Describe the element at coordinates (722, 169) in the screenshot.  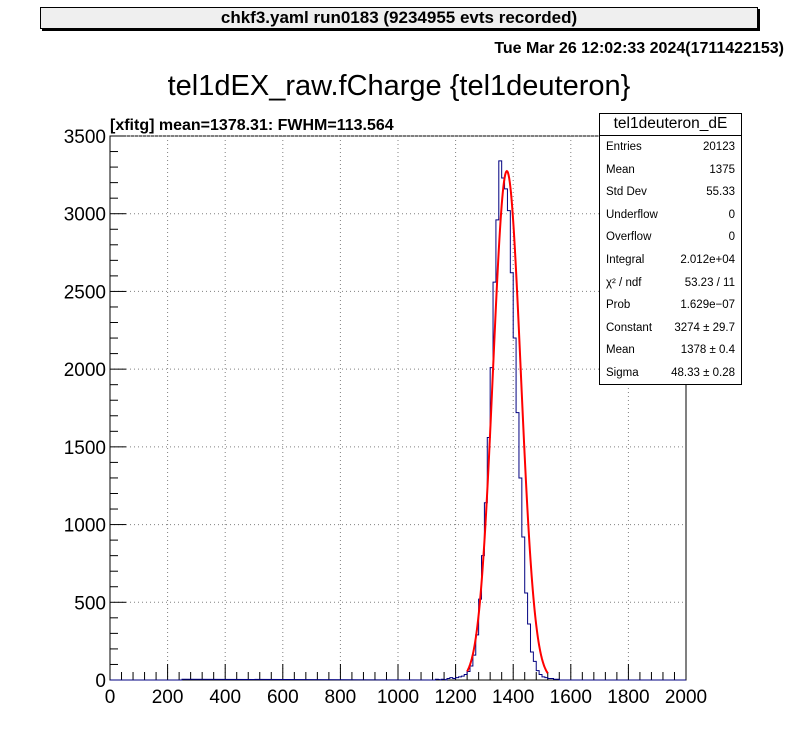
I see `stats-value: 1375` at that location.